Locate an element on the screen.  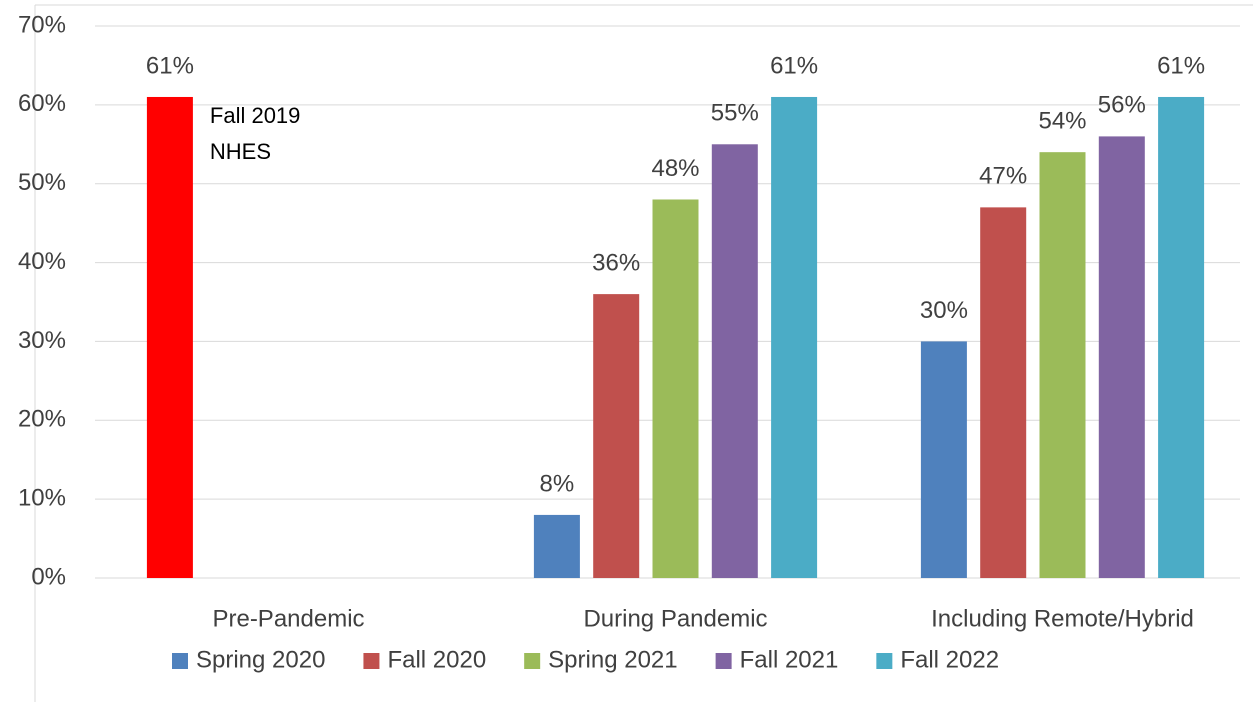
y-tick-label: 60% is located at coordinates (42, 103).